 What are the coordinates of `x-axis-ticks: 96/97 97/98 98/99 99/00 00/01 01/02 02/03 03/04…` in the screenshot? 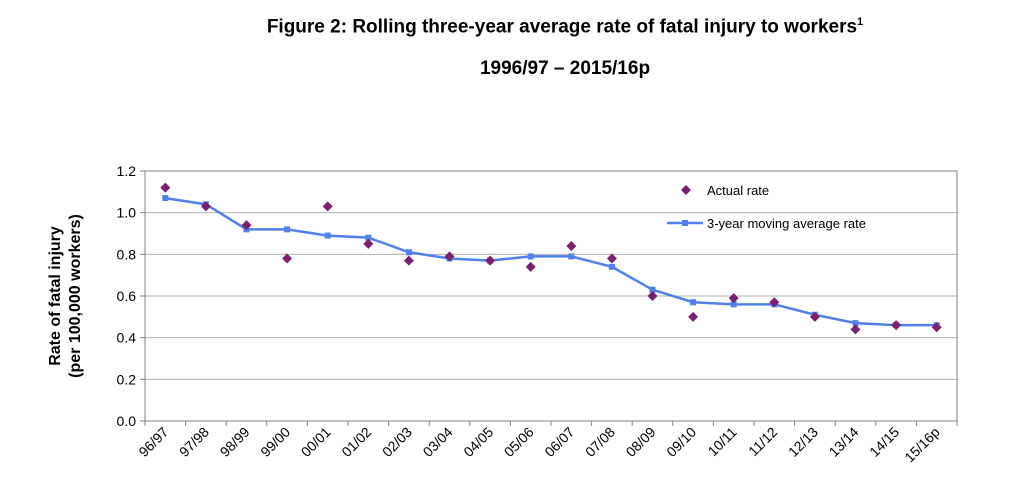 It's located at (546, 443).